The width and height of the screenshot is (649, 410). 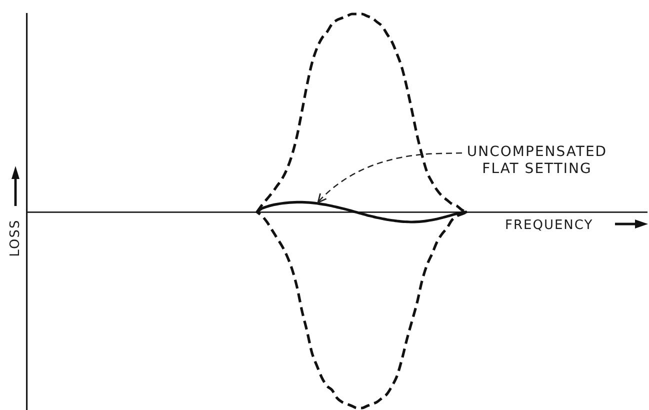 What do you see at coordinates (537, 161) in the screenshot?
I see `text: UNCOMPENSATED FLAT SETTING` at bounding box center [537, 161].